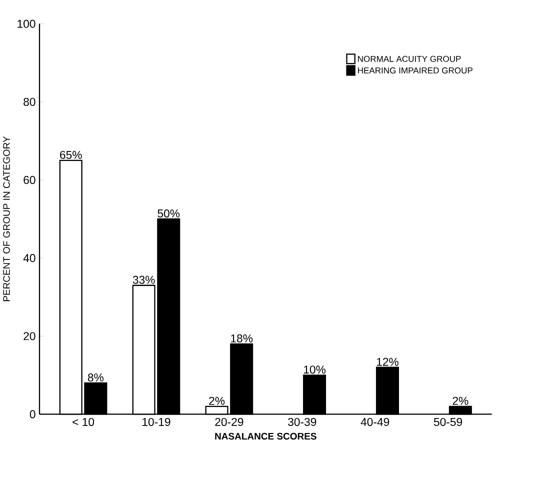  What do you see at coordinates (387, 362) in the screenshot?
I see `data-label: 12%` at bounding box center [387, 362].